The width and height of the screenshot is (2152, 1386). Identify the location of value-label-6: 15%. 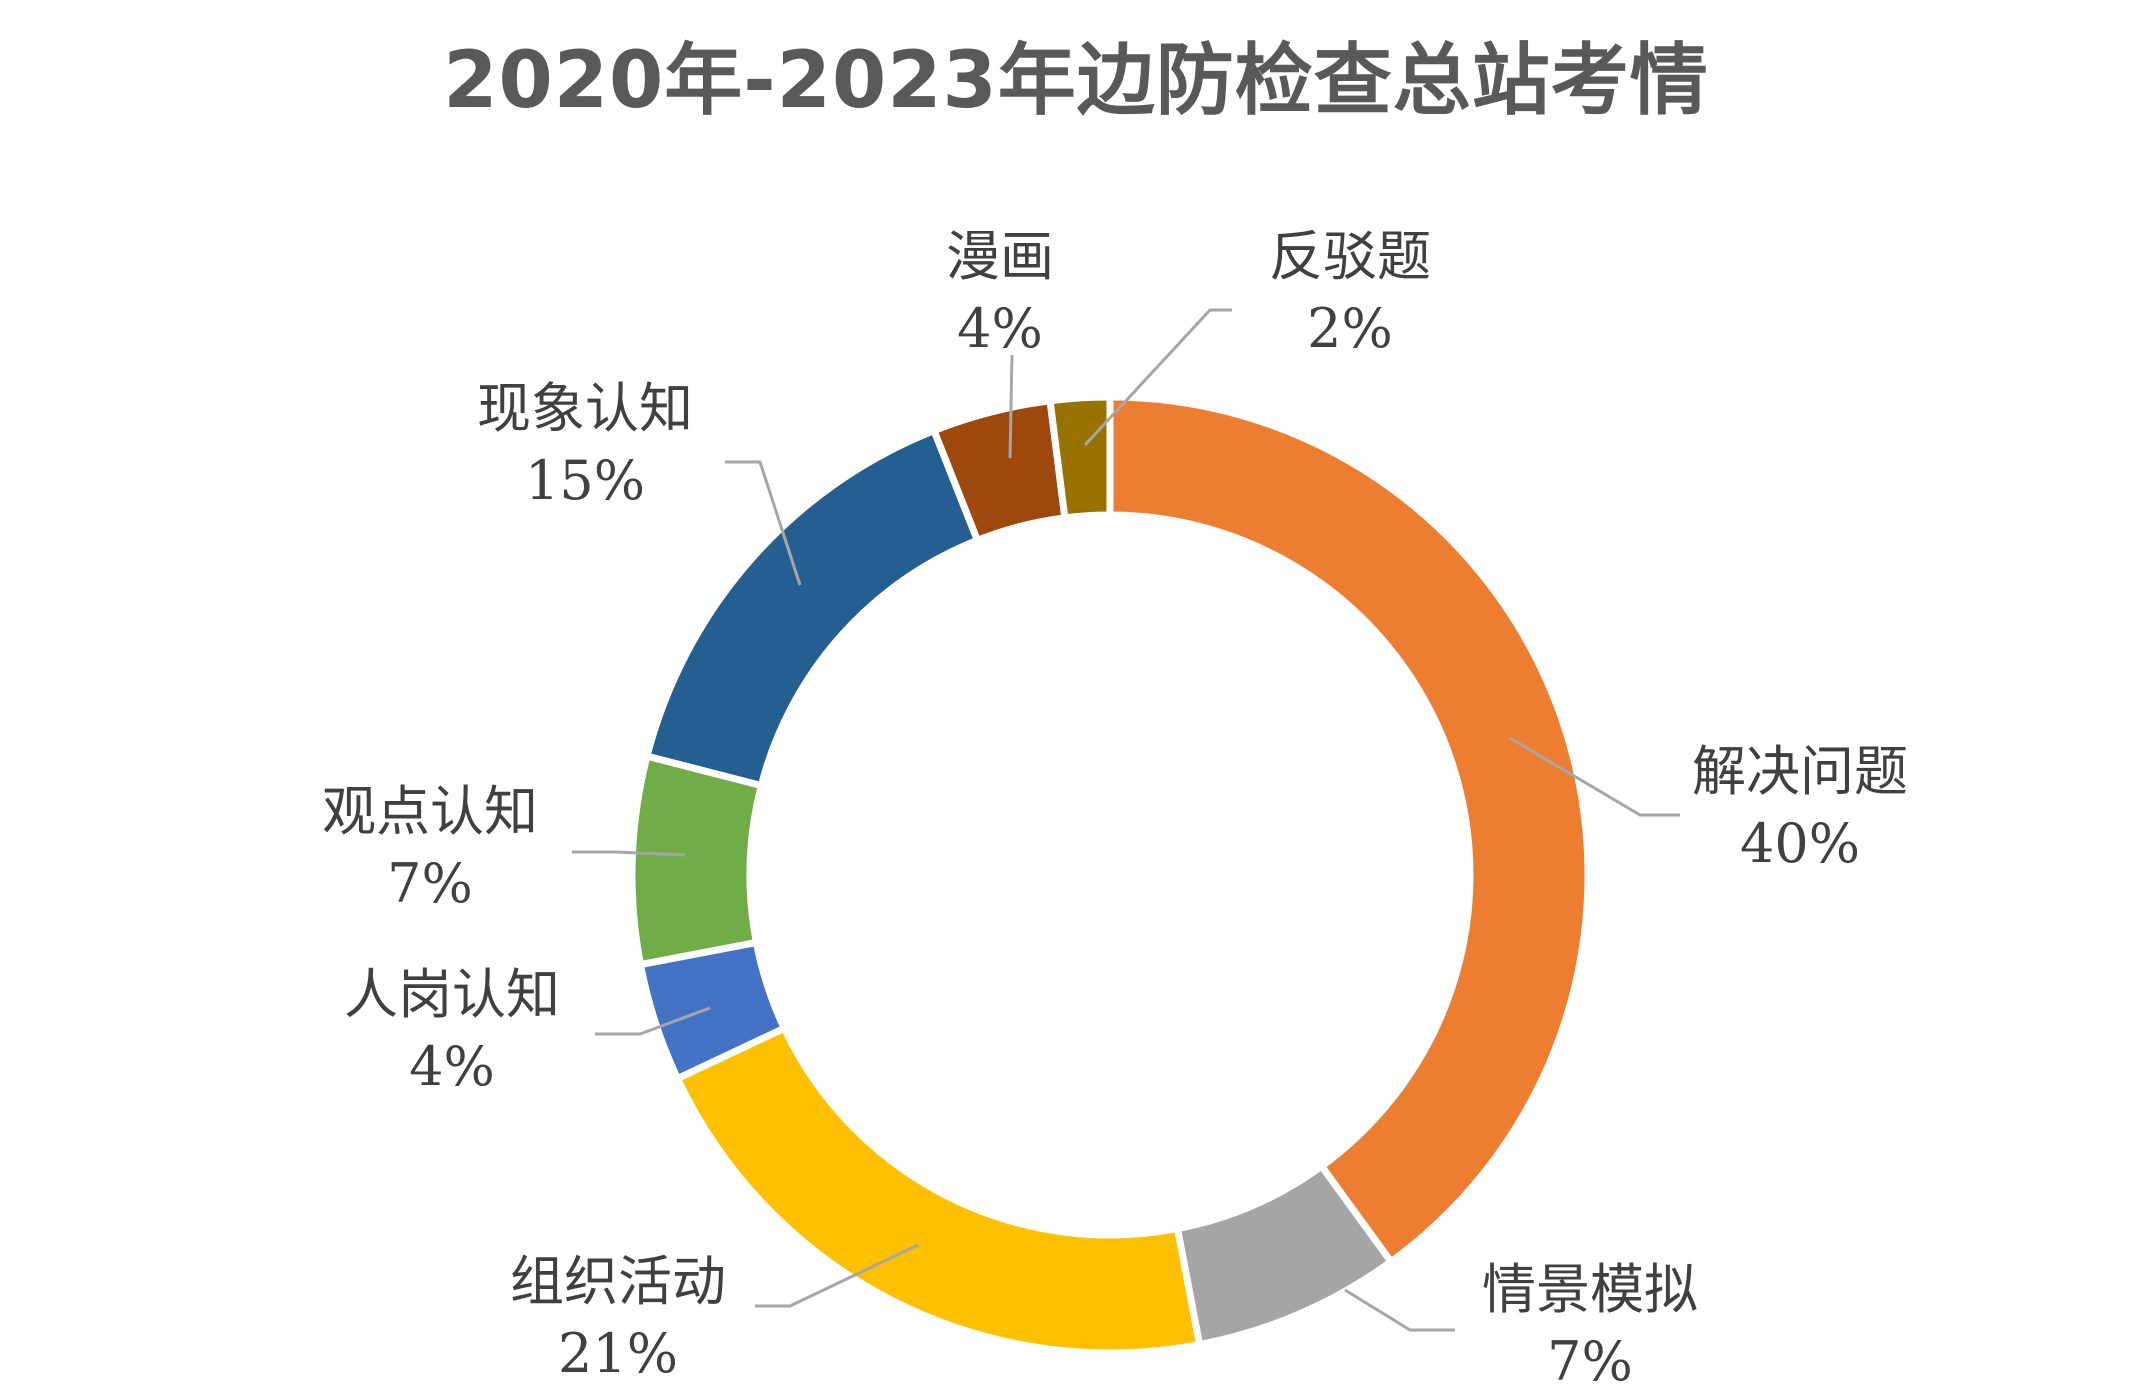
(585, 480).